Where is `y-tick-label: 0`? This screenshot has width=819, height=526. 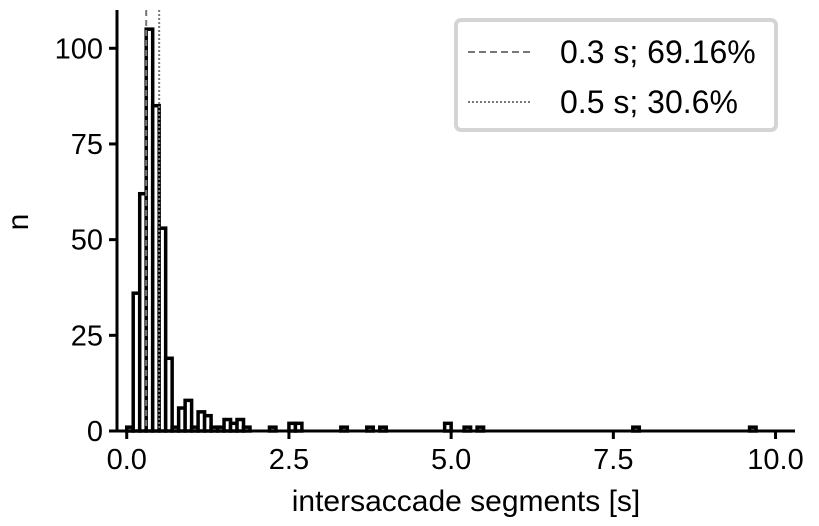 y-tick-label: 0 is located at coordinates (95, 432).